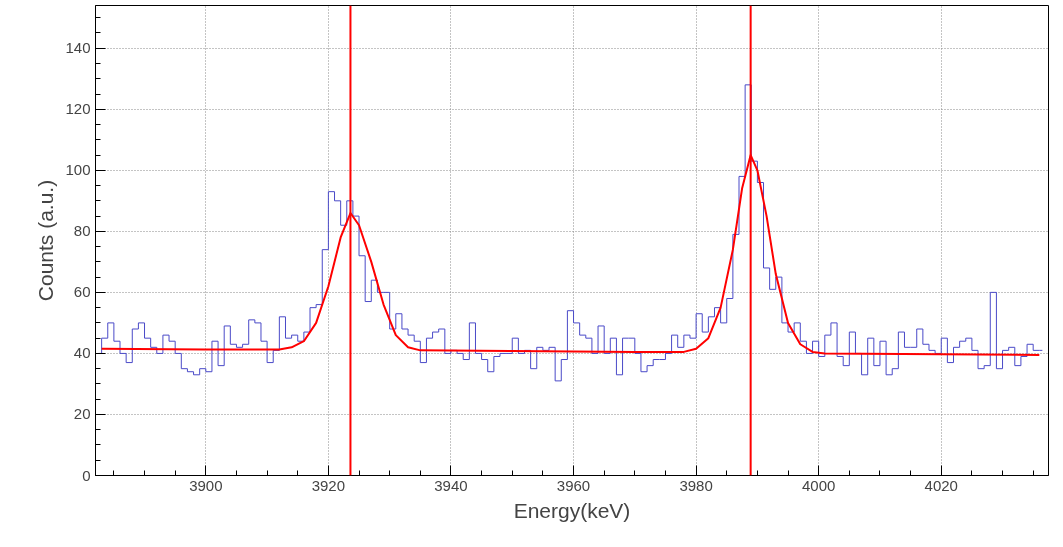 The height and width of the screenshot is (547, 1063). I want to click on x-tick-label: 3940, so click(451, 485).